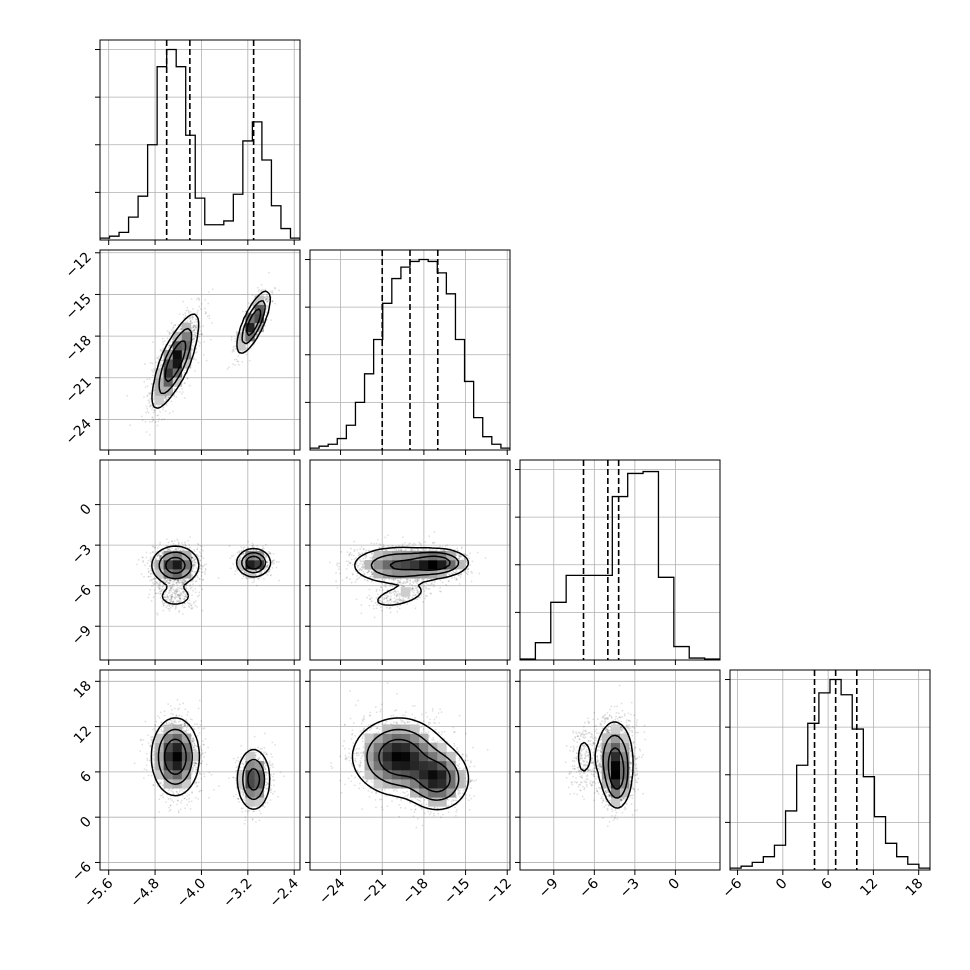 The height and width of the screenshot is (970, 970). I want to click on y-tick-label: −9, so click(82, 636).